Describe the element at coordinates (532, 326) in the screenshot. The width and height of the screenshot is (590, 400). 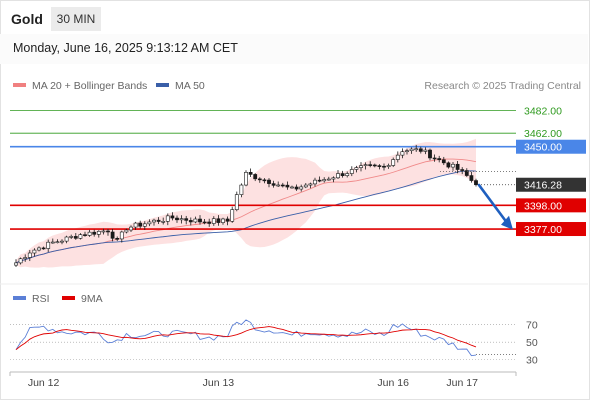
I see `rsi-level-label-0: 70` at that location.